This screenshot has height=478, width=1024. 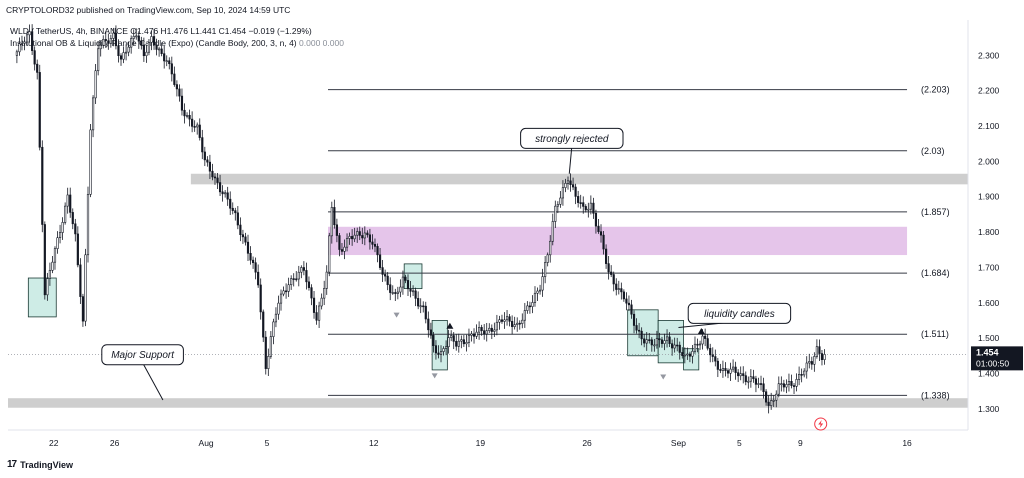 I want to click on callout-pointer, so click(x=153, y=381).